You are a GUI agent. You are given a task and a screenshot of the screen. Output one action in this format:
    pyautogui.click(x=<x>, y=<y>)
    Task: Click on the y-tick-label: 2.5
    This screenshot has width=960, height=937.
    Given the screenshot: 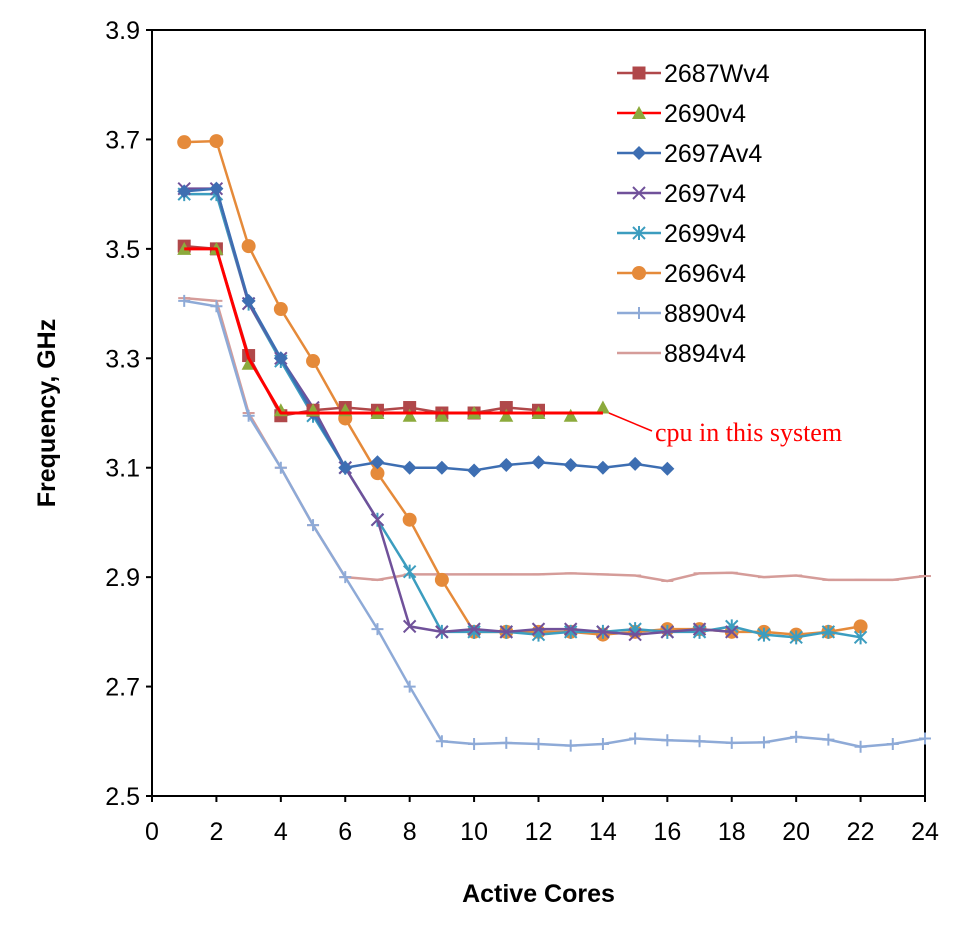 What is the action you would take?
    pyautogui.click(x=122, y=797)
    